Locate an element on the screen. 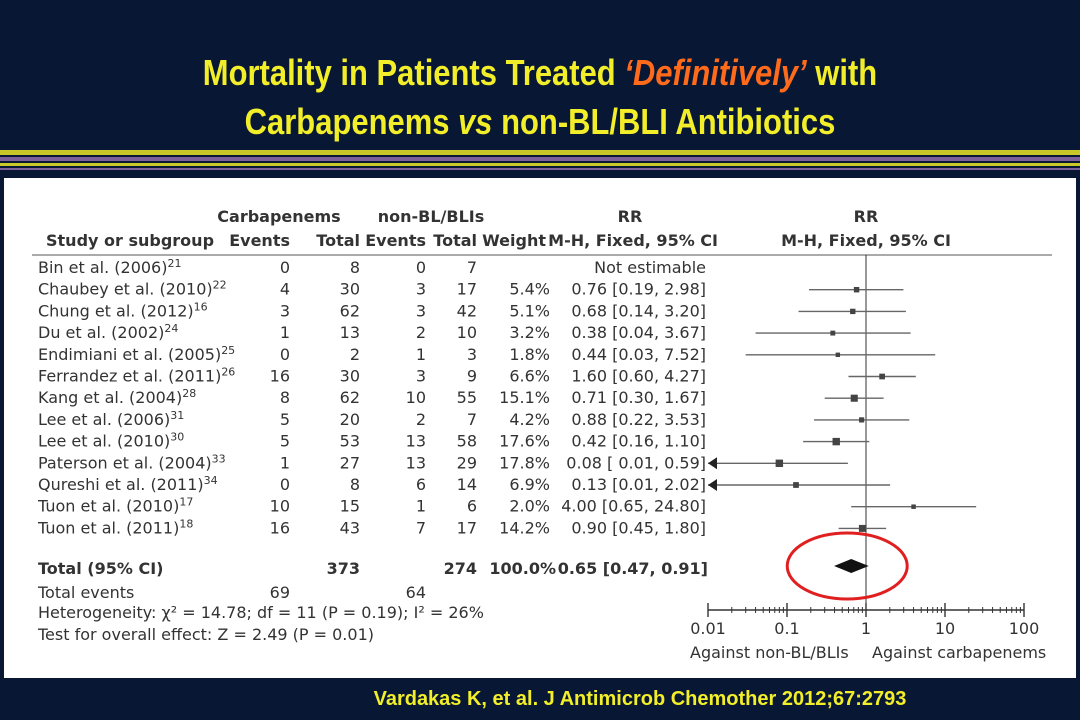 The image size is (1080, 720). rr-cell: 0.88 [0.22, 3.53] is located at coordinates (638, 419).